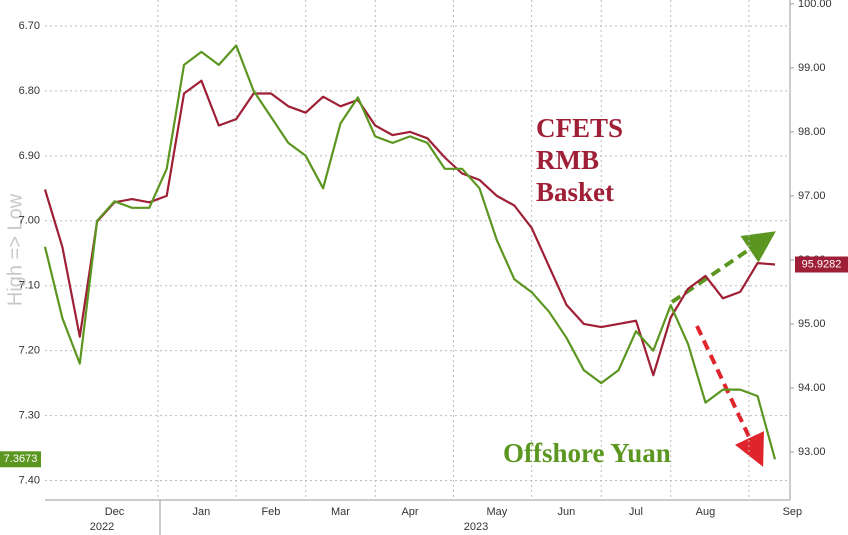 The width and height of the screenshot is (848, 535). I want to click on y2-tick-label: 93.00, so click(812, 452).